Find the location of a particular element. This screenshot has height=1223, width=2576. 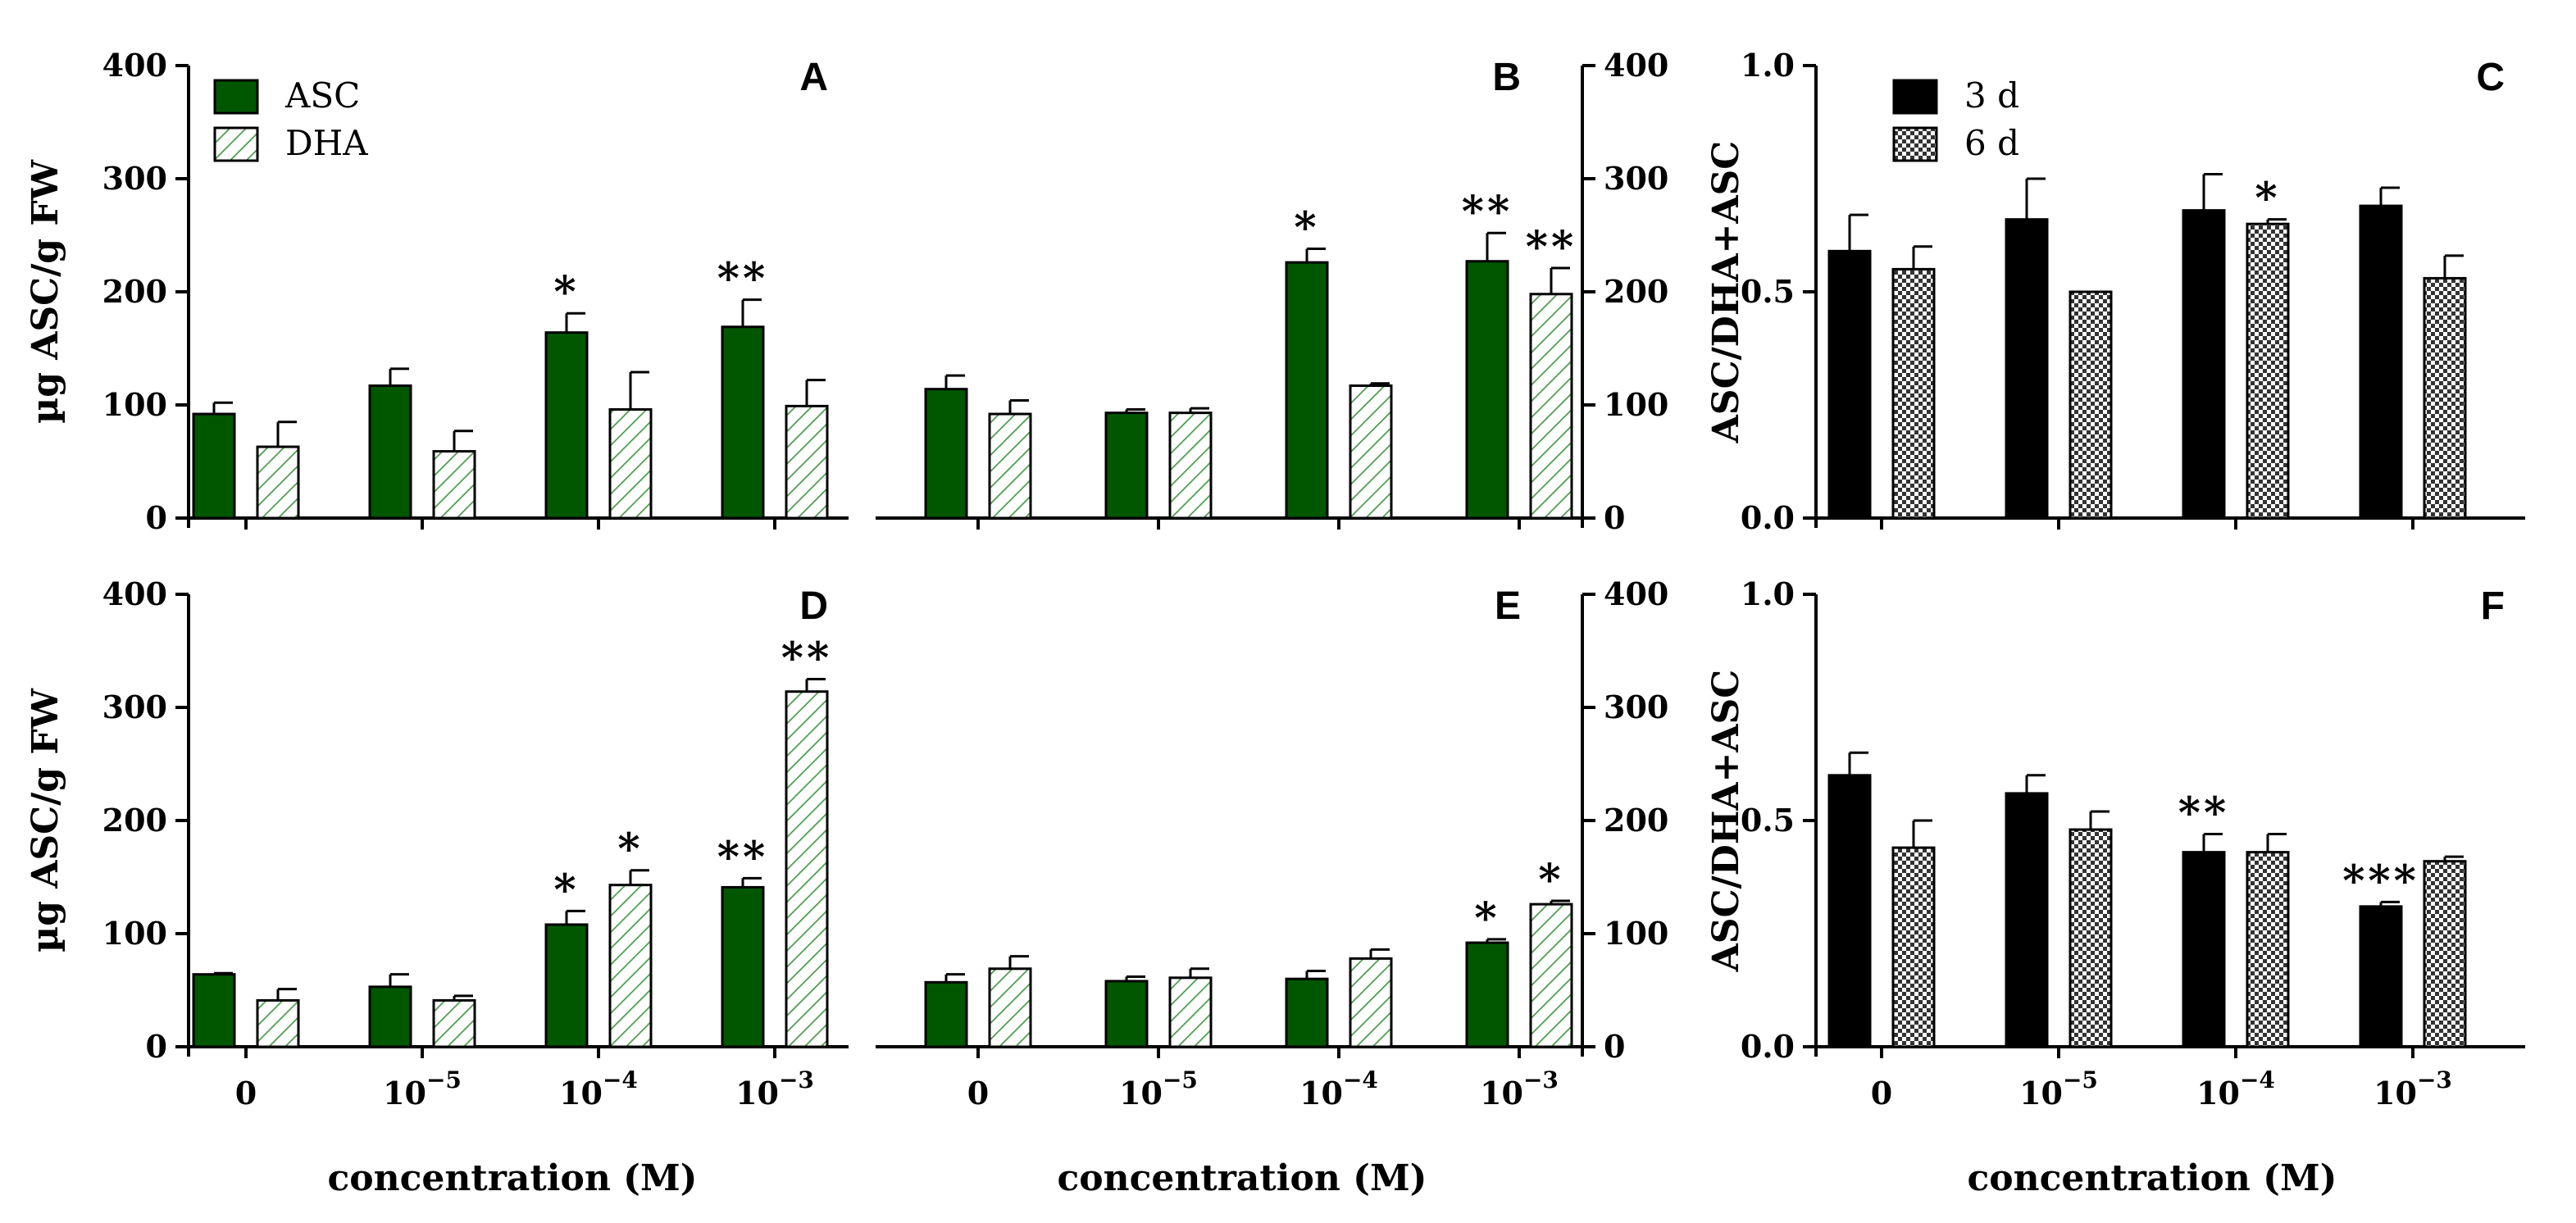

panel-label-d: D is located at coordinates (814, 606).